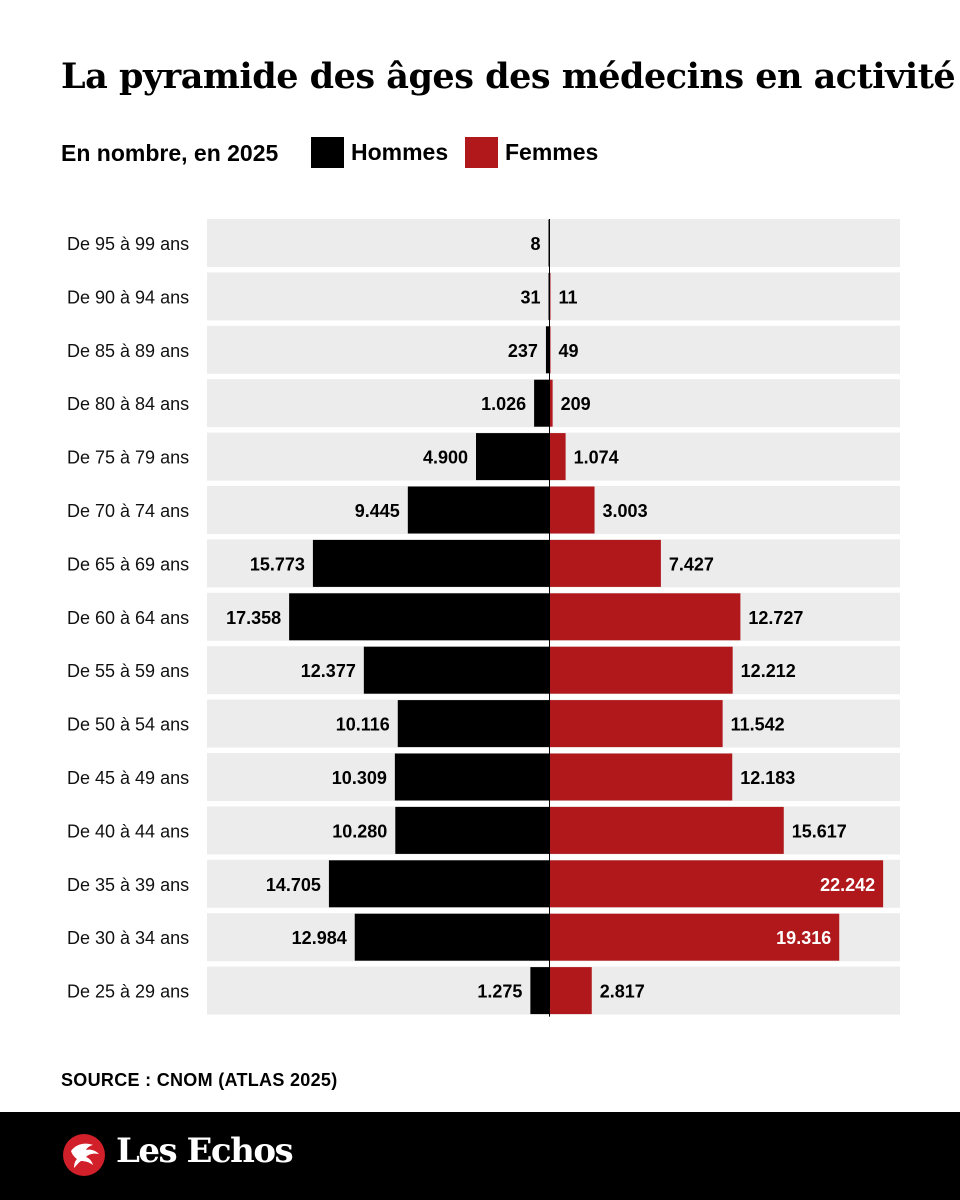  I want to click on value-label-femmes: 15.617, so click(819, 831).